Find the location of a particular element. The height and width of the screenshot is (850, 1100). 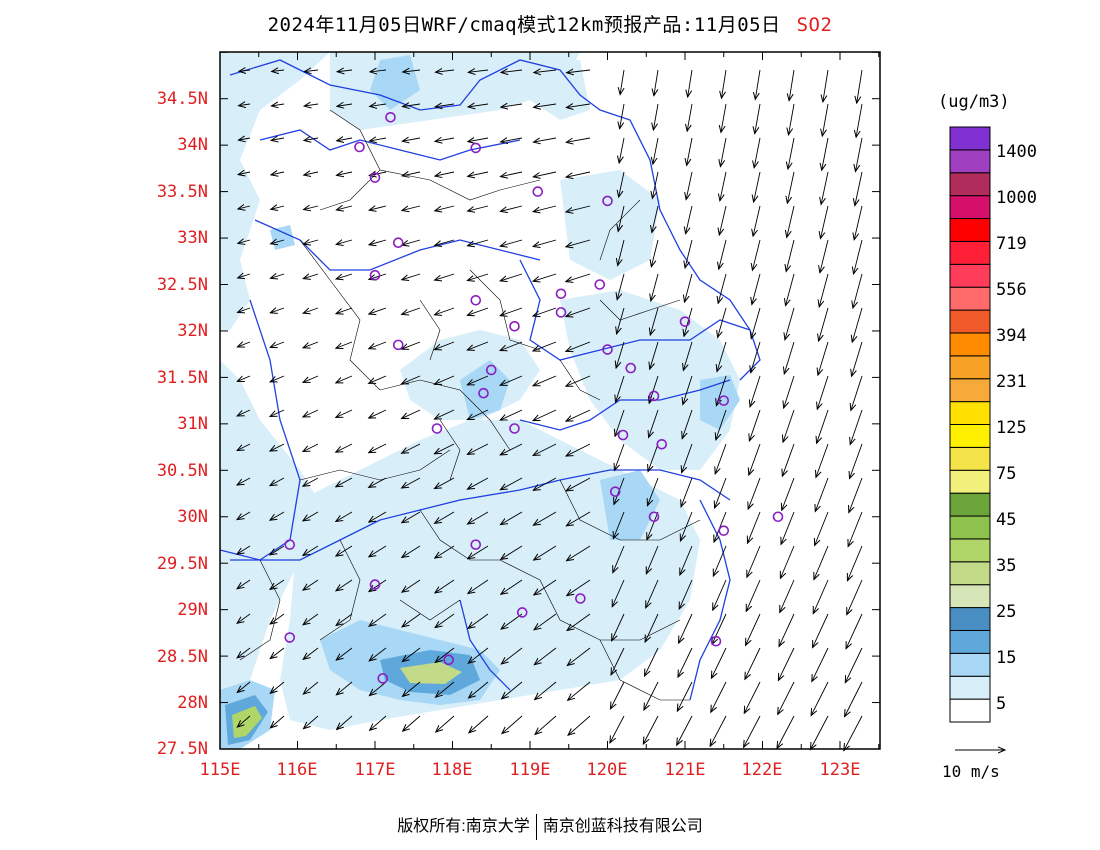

legend-units: (ug/m3) is located at coordinates (974, 102).